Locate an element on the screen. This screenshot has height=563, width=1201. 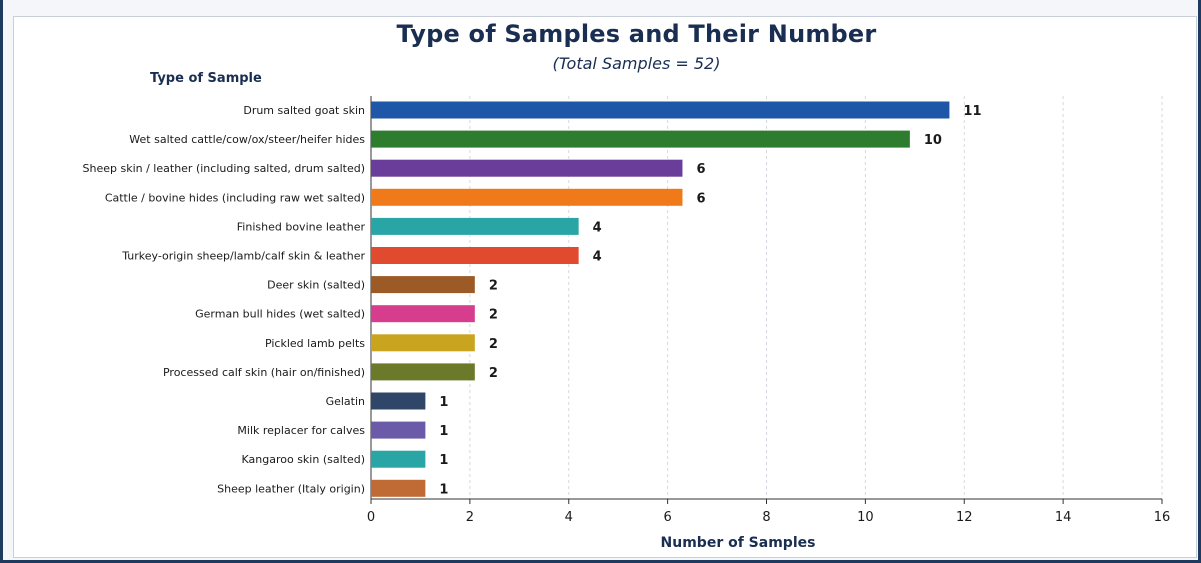
category-label: Milk replacer for calves is located at coordinates (301, 430).